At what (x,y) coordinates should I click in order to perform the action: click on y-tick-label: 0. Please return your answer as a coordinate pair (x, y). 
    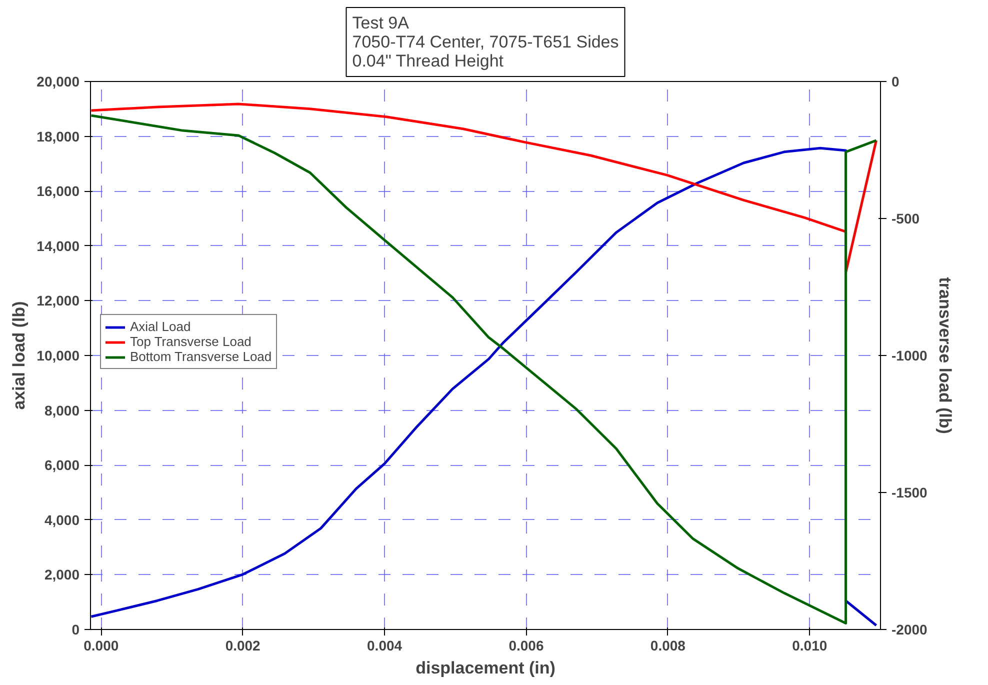
    Looking at the image, I should click on (76, 630).